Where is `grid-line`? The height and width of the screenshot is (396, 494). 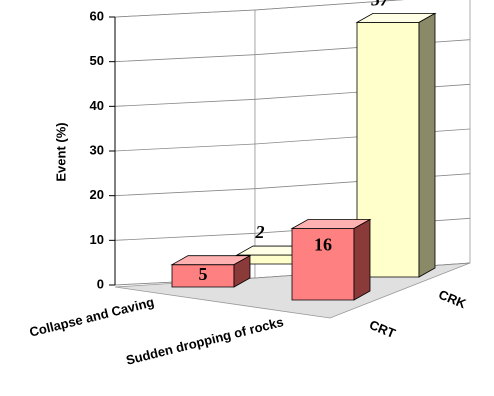
grid-line is located at coordinates (259, 9).